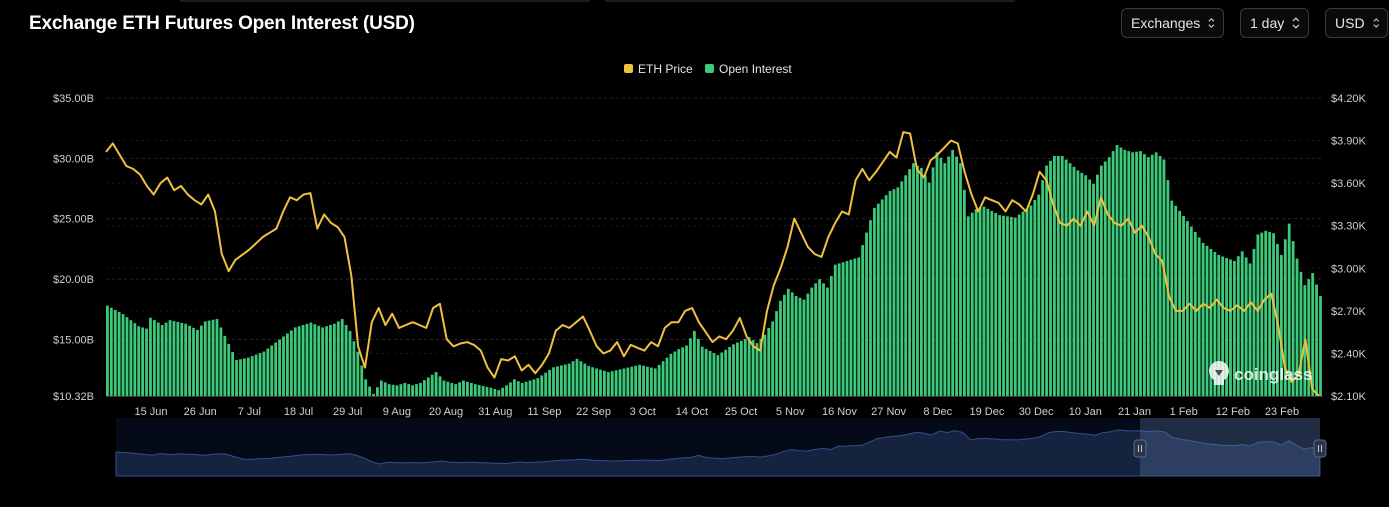  What do you see at coordinates (810, 1) in the screenshot?
I see `top-divider-right` at bounding box center [810, 1].